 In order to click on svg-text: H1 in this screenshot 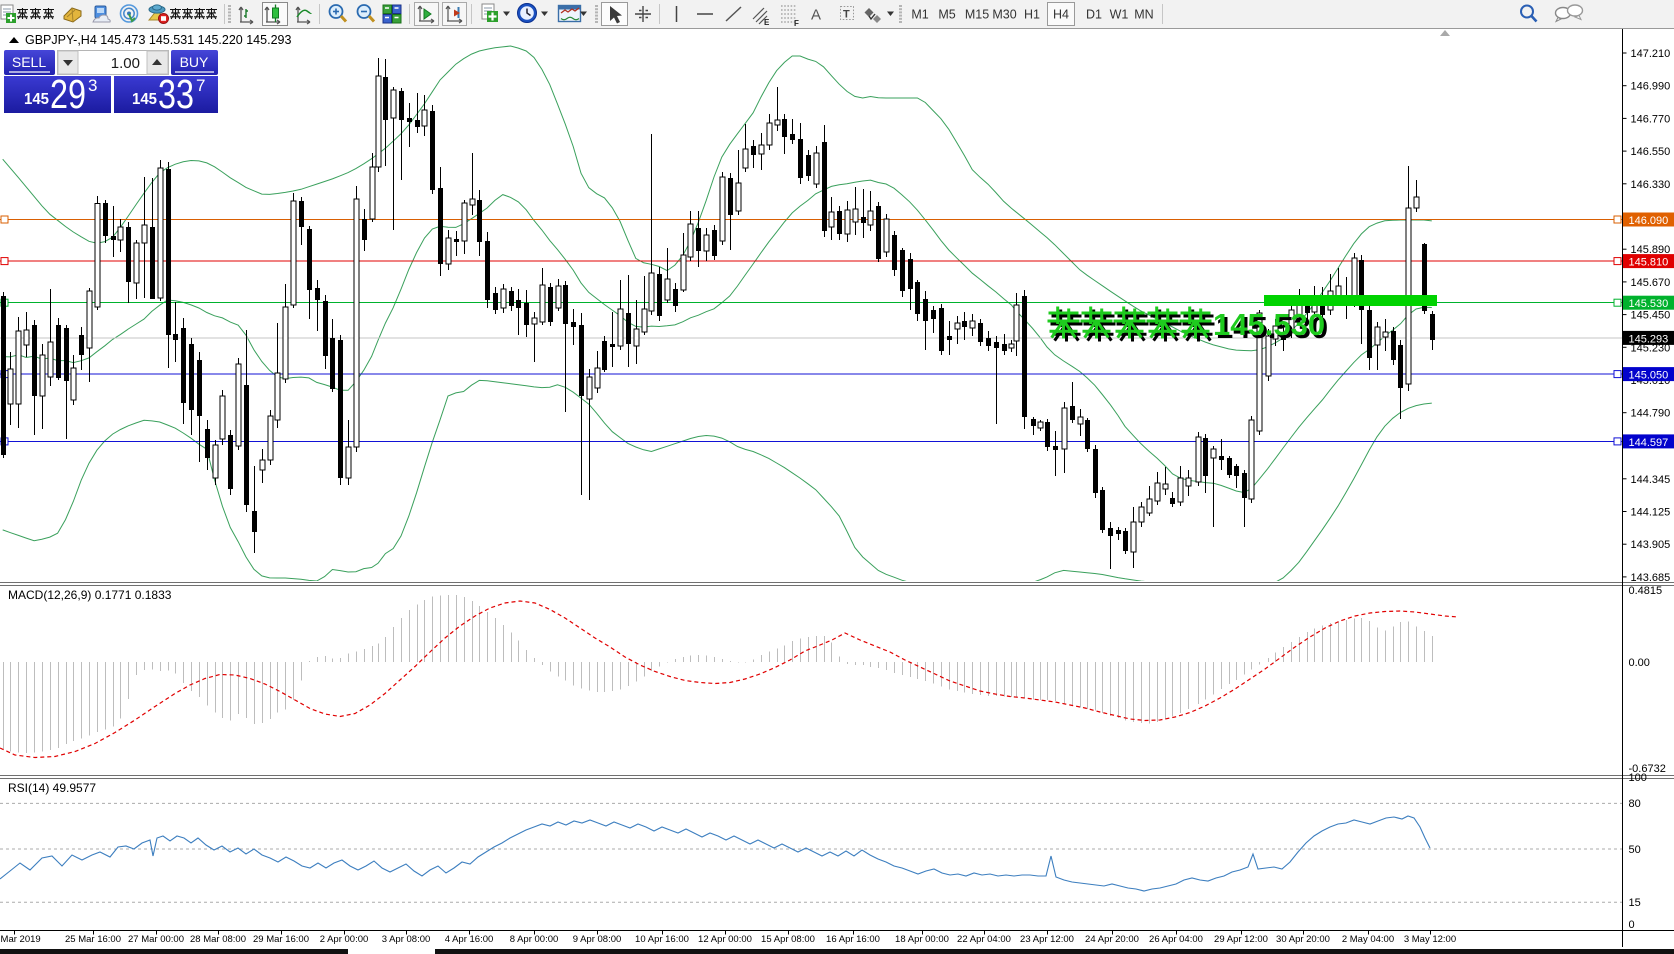, I will do `click(1032, 15)`.